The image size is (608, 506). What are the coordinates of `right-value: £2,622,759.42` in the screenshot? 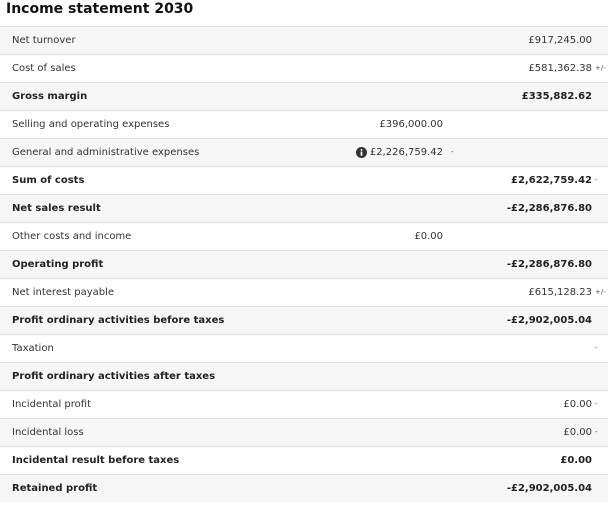 It's located at (551, 180).